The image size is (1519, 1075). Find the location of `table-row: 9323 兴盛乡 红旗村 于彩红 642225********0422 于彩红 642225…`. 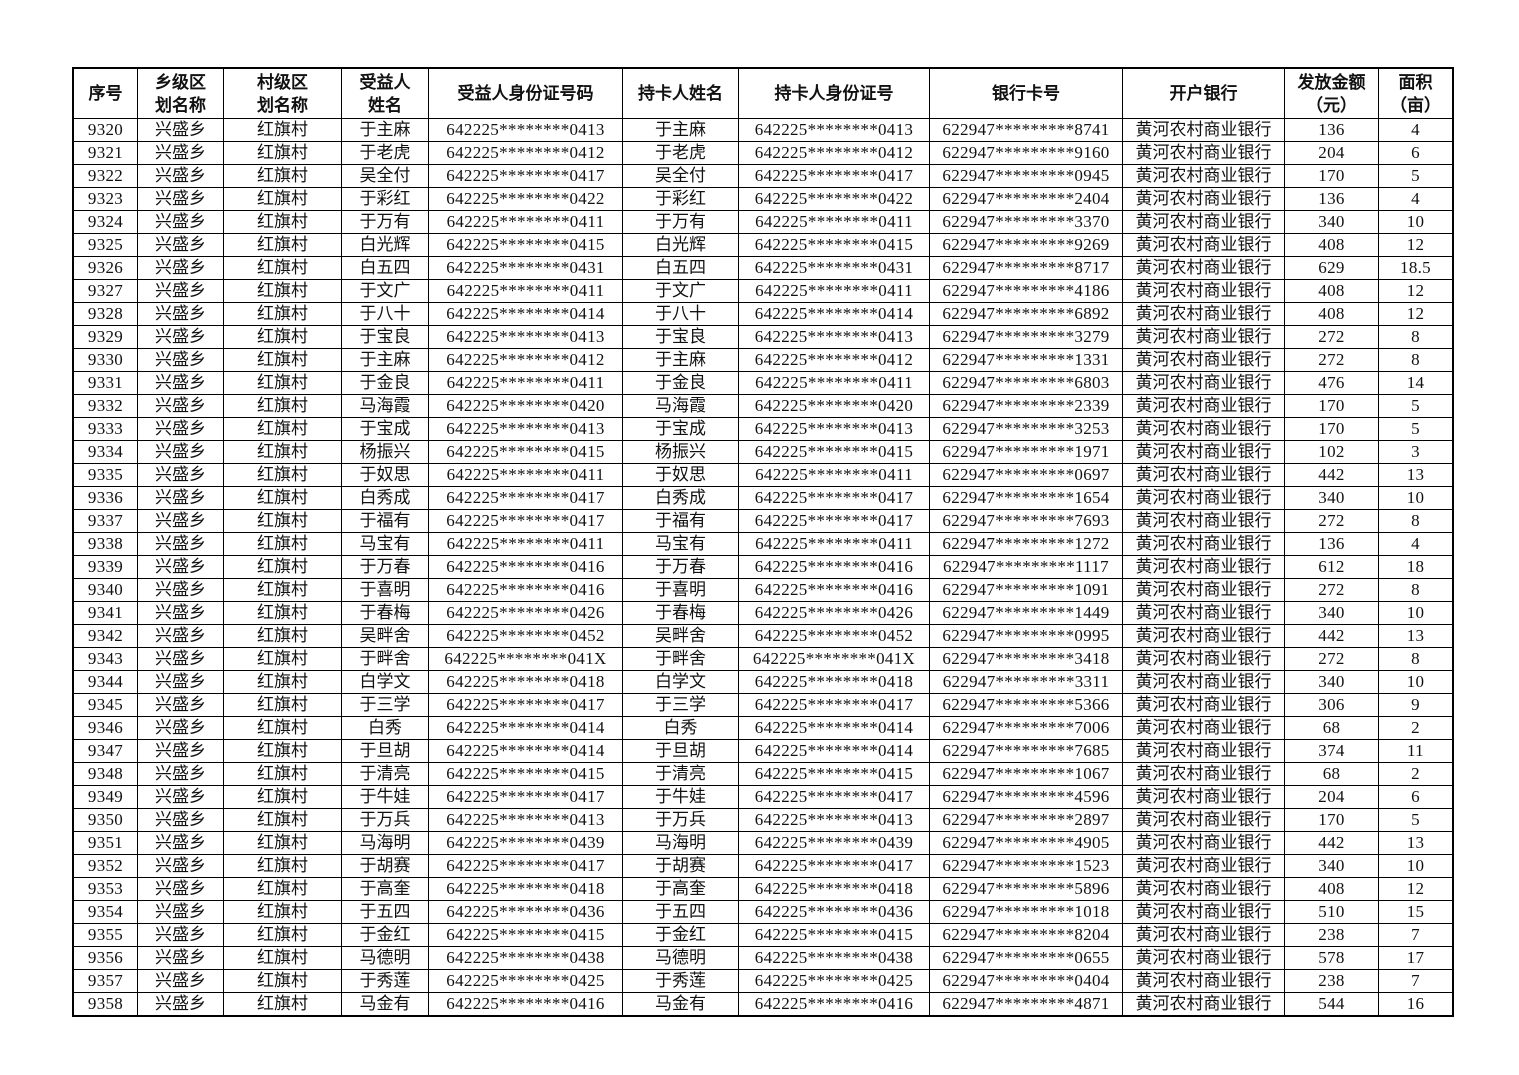

table-row: 9323 兴盛乡 红旗村 于彩红 642225********0422 于彩红 642225… is located at coordinates (763, 199).